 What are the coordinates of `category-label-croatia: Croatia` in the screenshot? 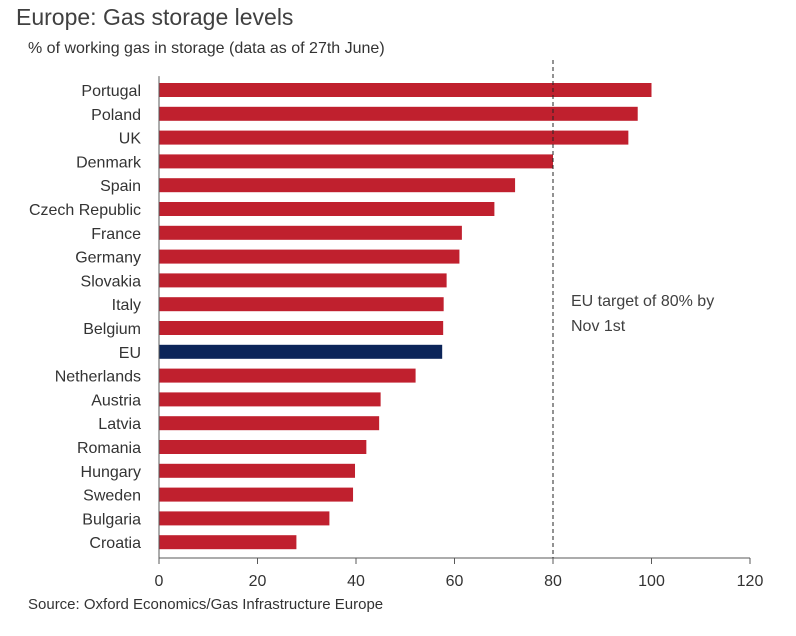 It's located at (115, 543).